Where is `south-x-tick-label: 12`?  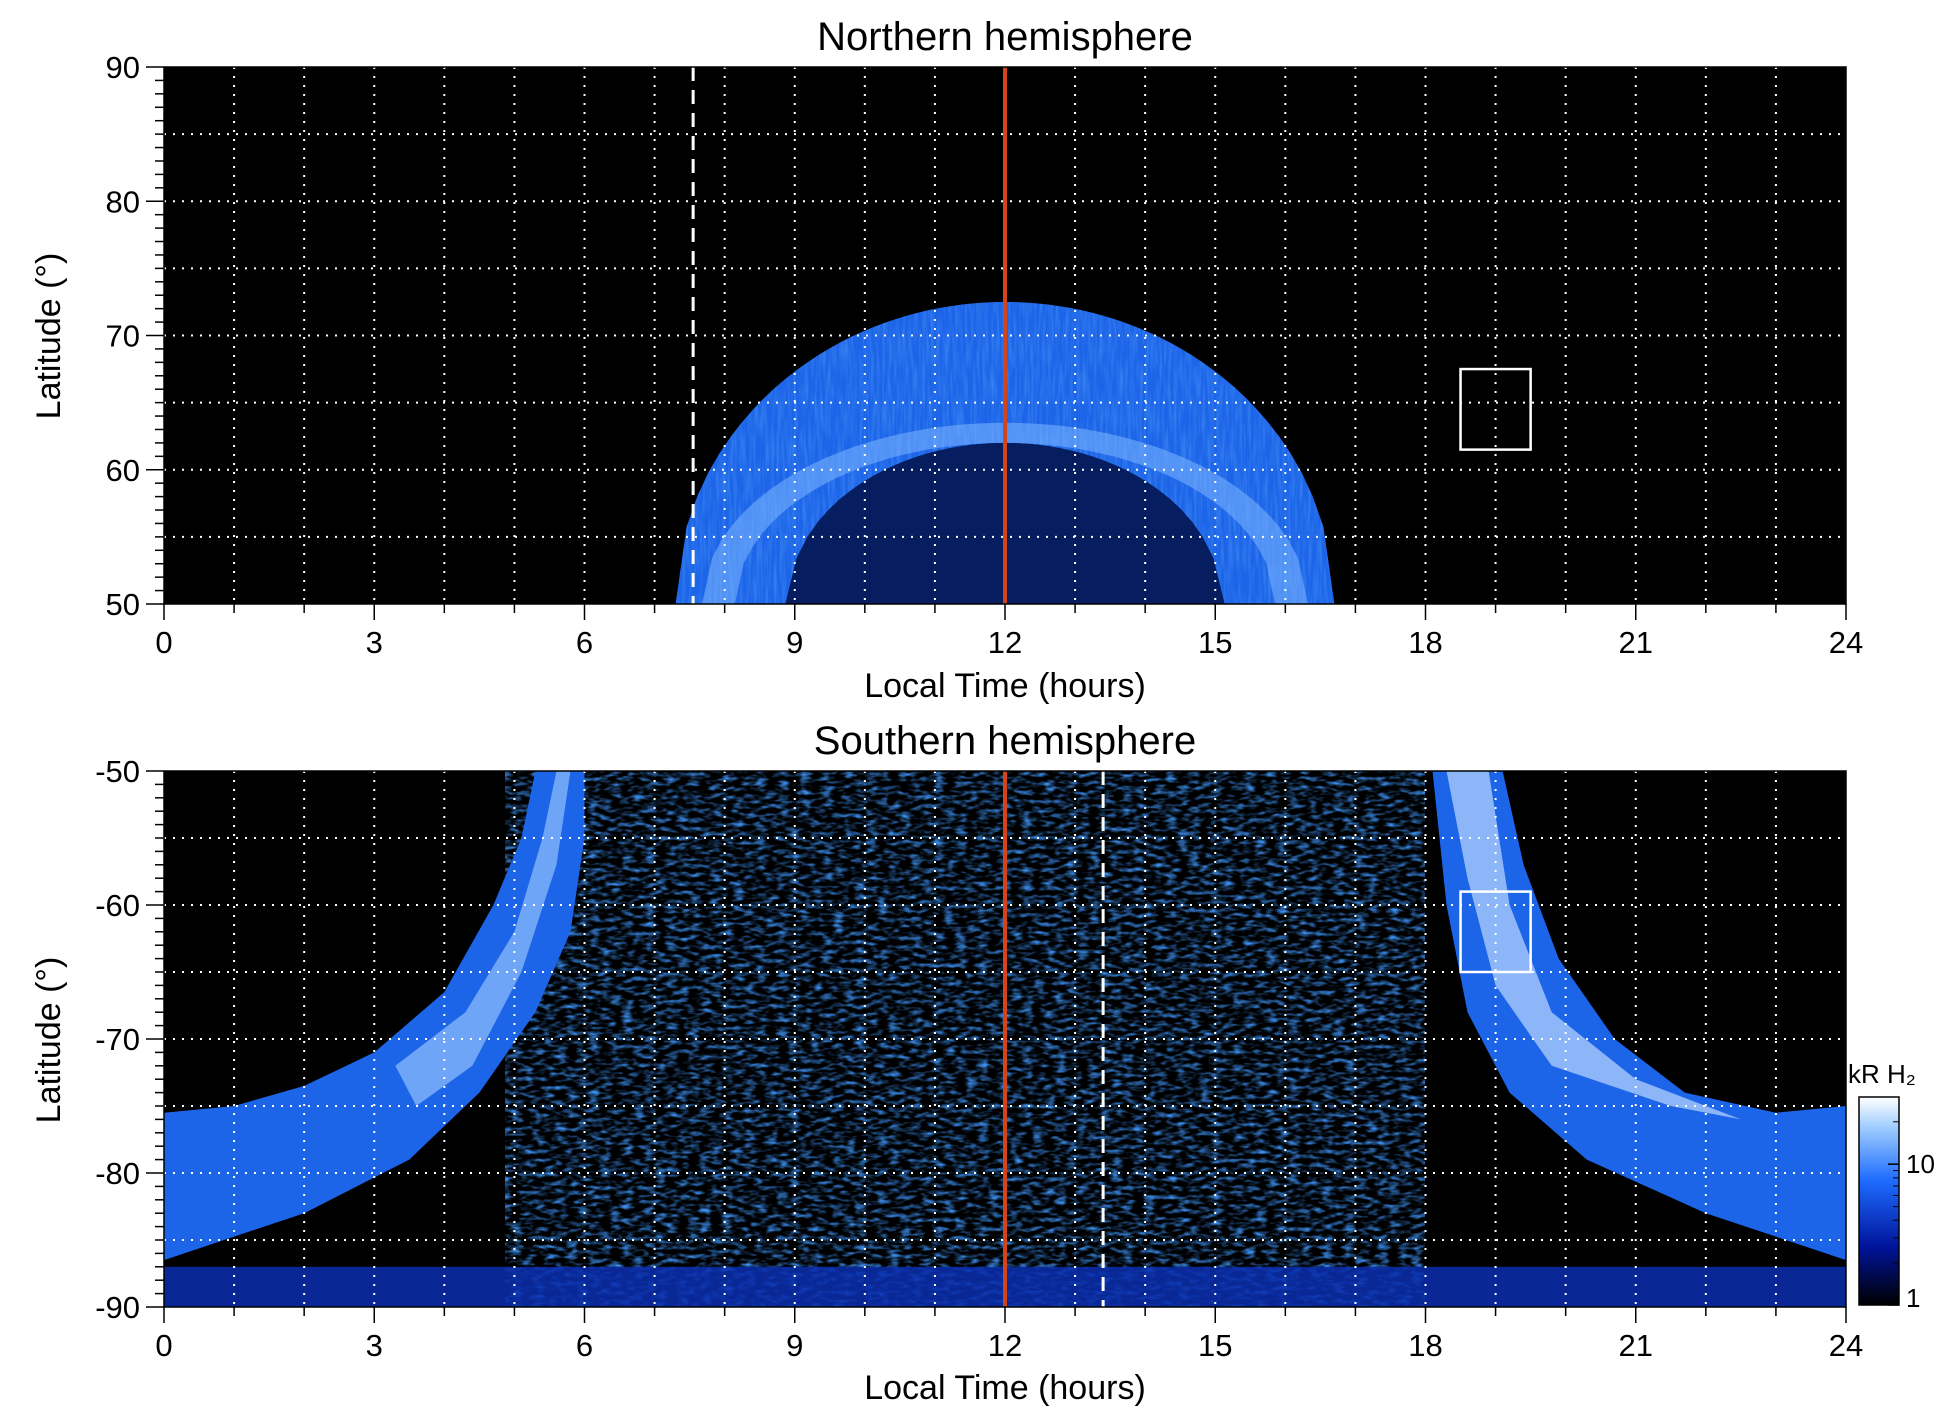 south-x-tick-label: 12 is located at coordinates (1005, 1345).